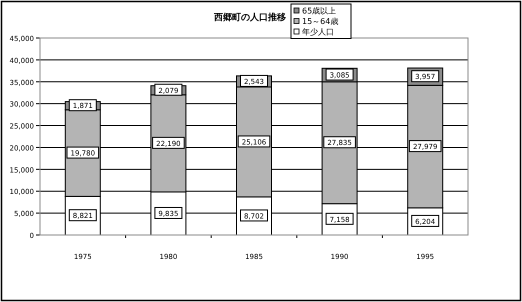 This screenshot has width=522, height=302. What do you see at coordinates (318, 32) in the screenshot?
I see `legend-label: 年少人口` at bounding box center [318, 32].